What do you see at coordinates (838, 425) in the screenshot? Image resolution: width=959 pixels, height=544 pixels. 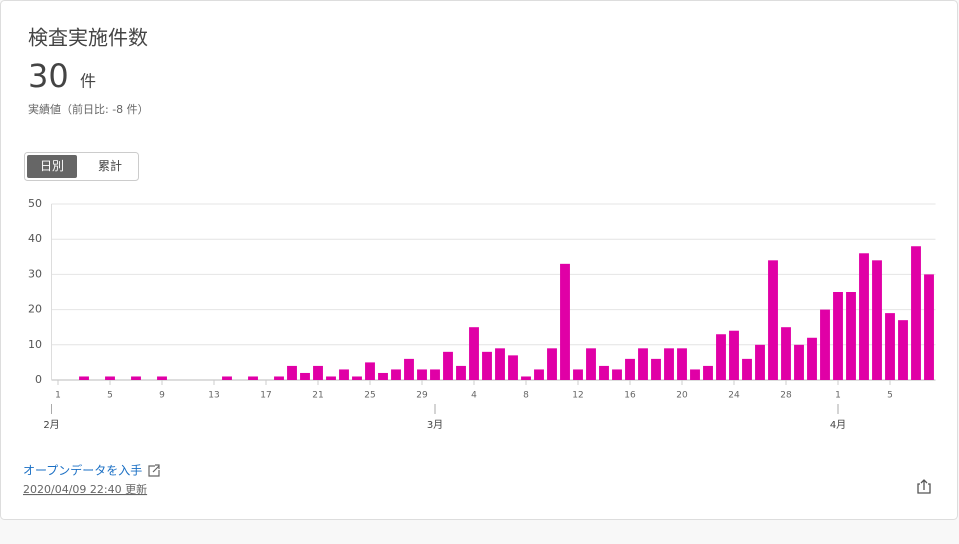 I see `month-label: 4月` at bounding box center [838, 425].